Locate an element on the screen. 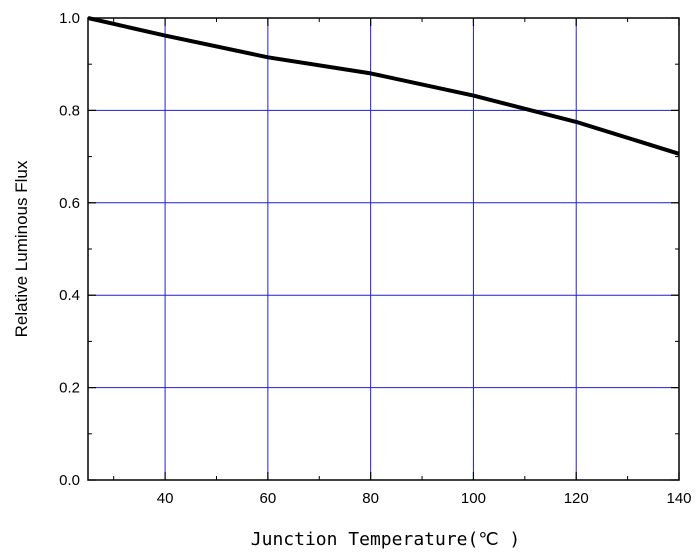 This screenshot has width=696, height=555. y-tick-label: 0.8 is located at coordinates (69, 110).